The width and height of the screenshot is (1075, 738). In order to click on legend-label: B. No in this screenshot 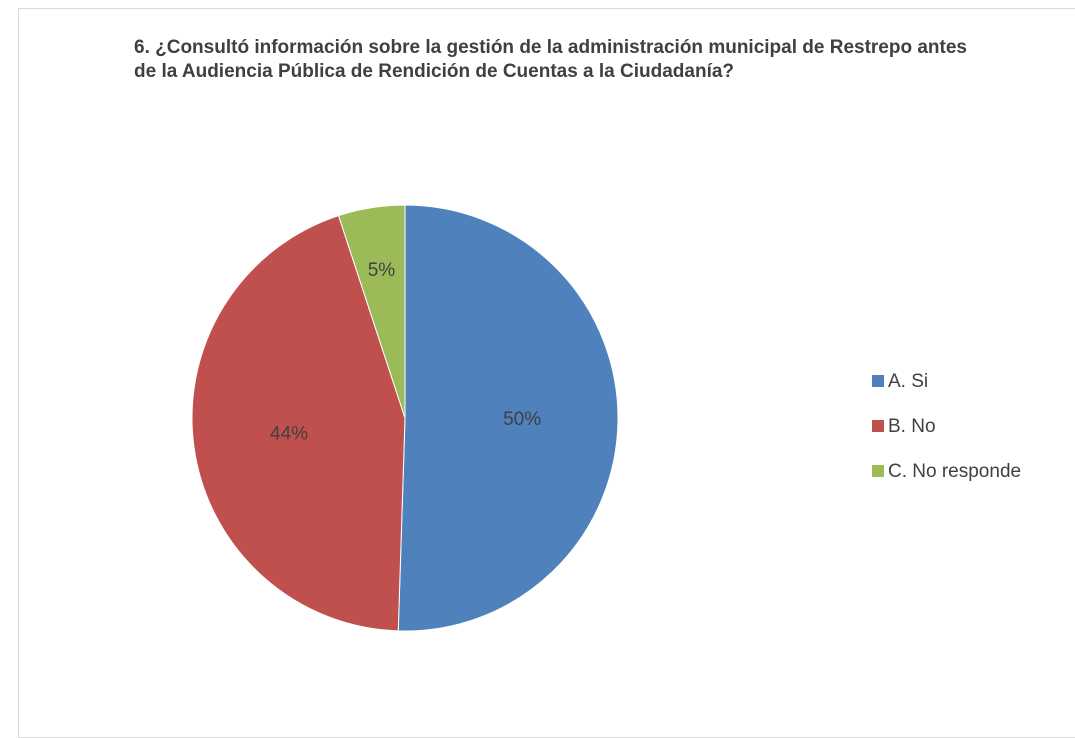, I will do `click(912, 426)`.